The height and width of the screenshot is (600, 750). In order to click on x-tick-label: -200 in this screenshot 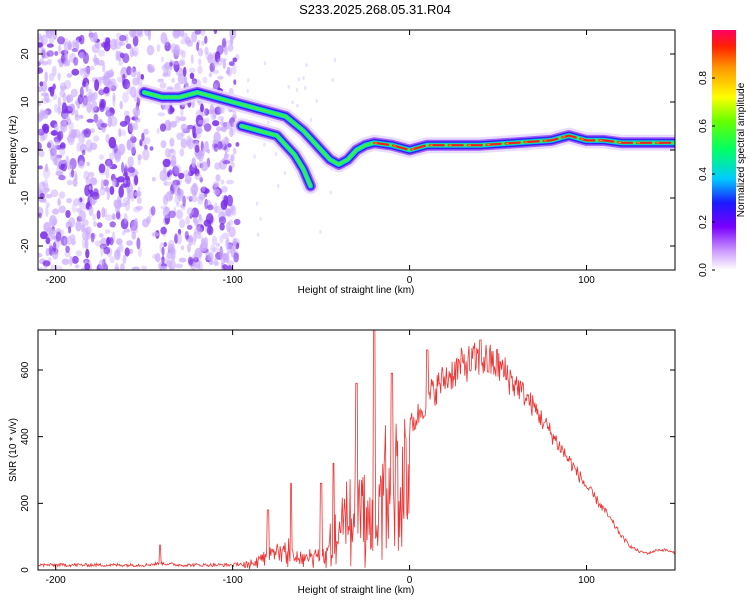, I will do `click(56, 580)`.